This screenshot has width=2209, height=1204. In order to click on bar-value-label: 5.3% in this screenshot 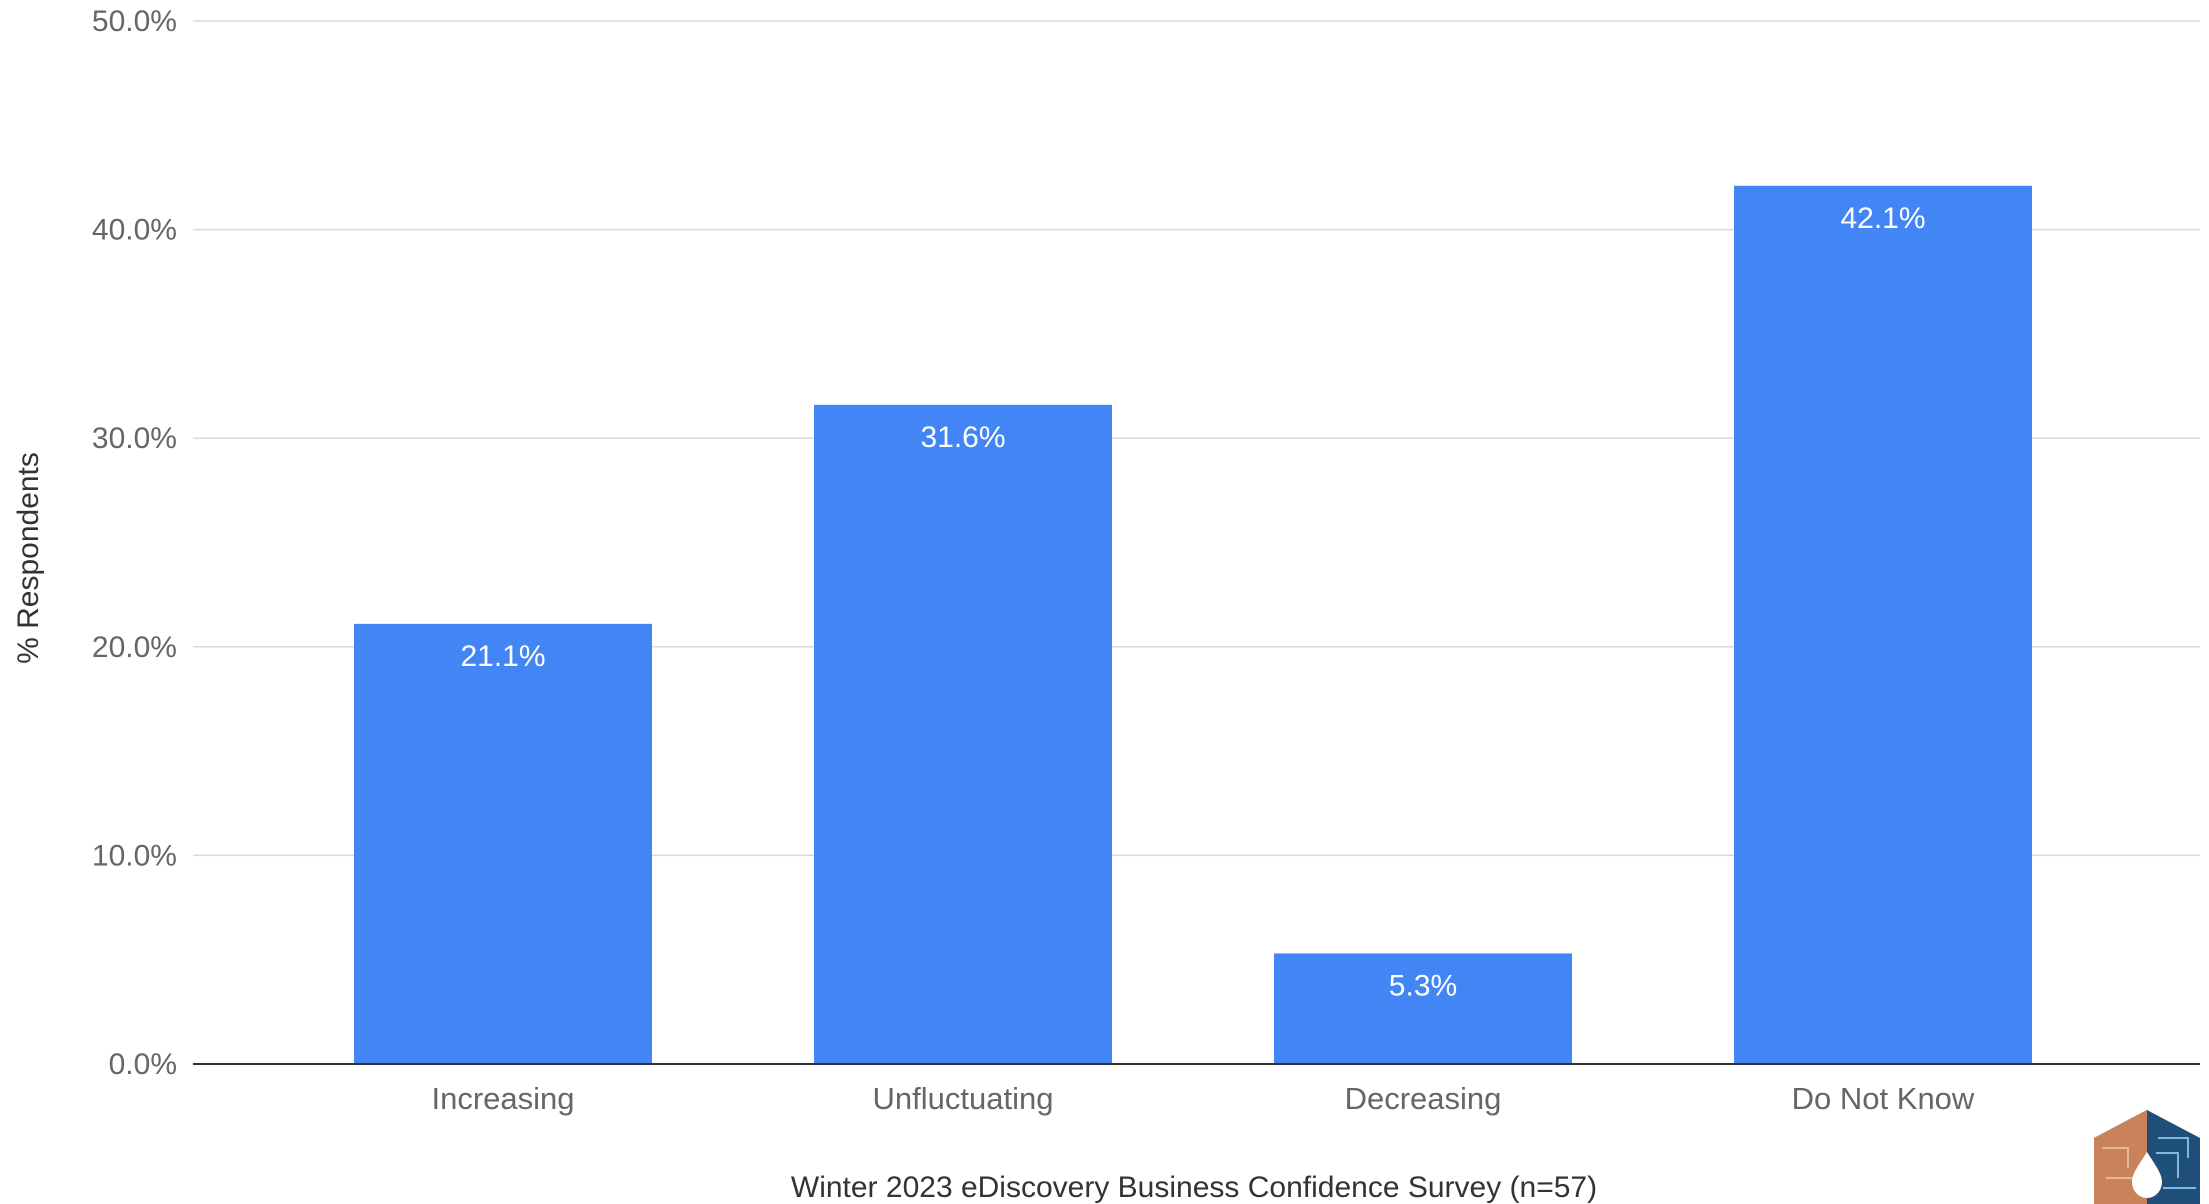, I will do `click(1423, 985)`.